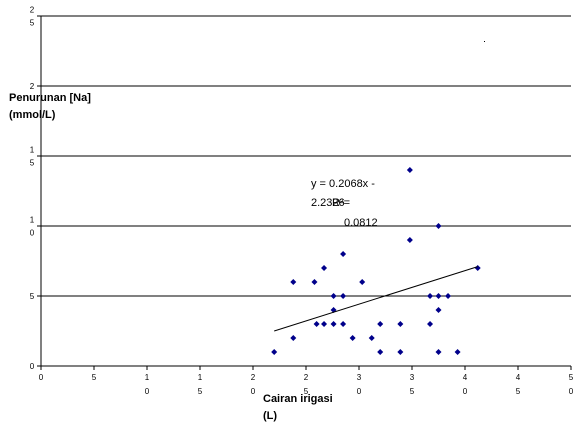 This screenshot has width=573, height=424. I want to click on x-axis-title-line-1: Cairan irigasi, so click(298, 399).